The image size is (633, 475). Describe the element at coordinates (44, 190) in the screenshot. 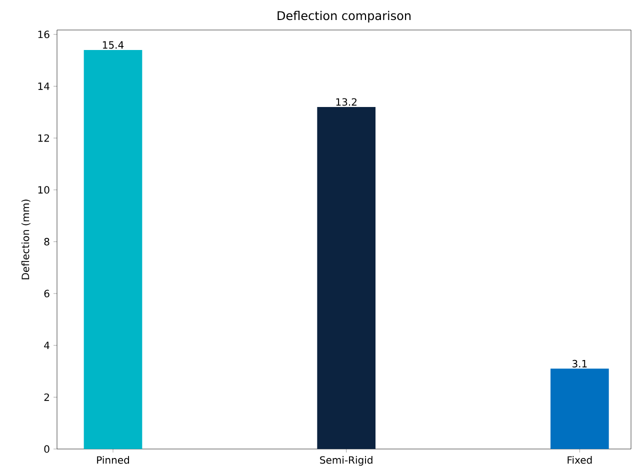

I see `y-tick-label: 10` at that location.